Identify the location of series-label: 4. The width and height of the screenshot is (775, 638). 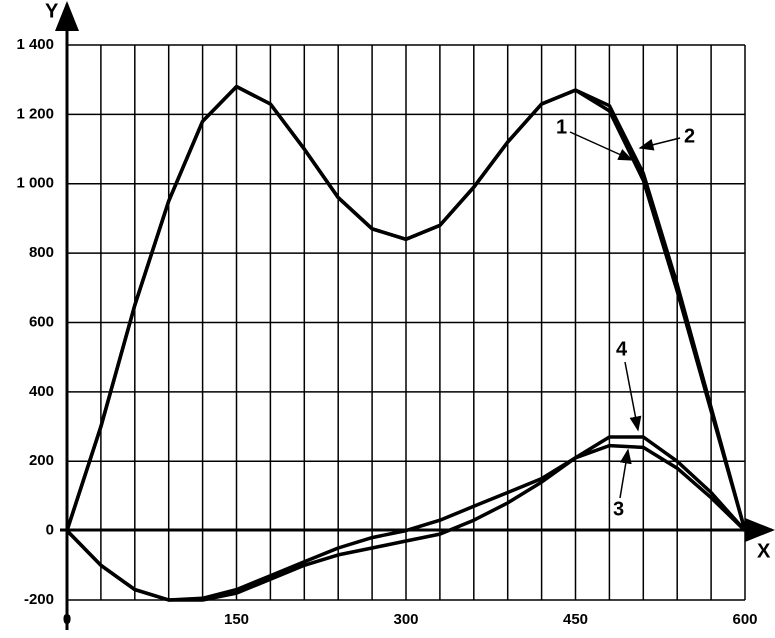
(622, 349).